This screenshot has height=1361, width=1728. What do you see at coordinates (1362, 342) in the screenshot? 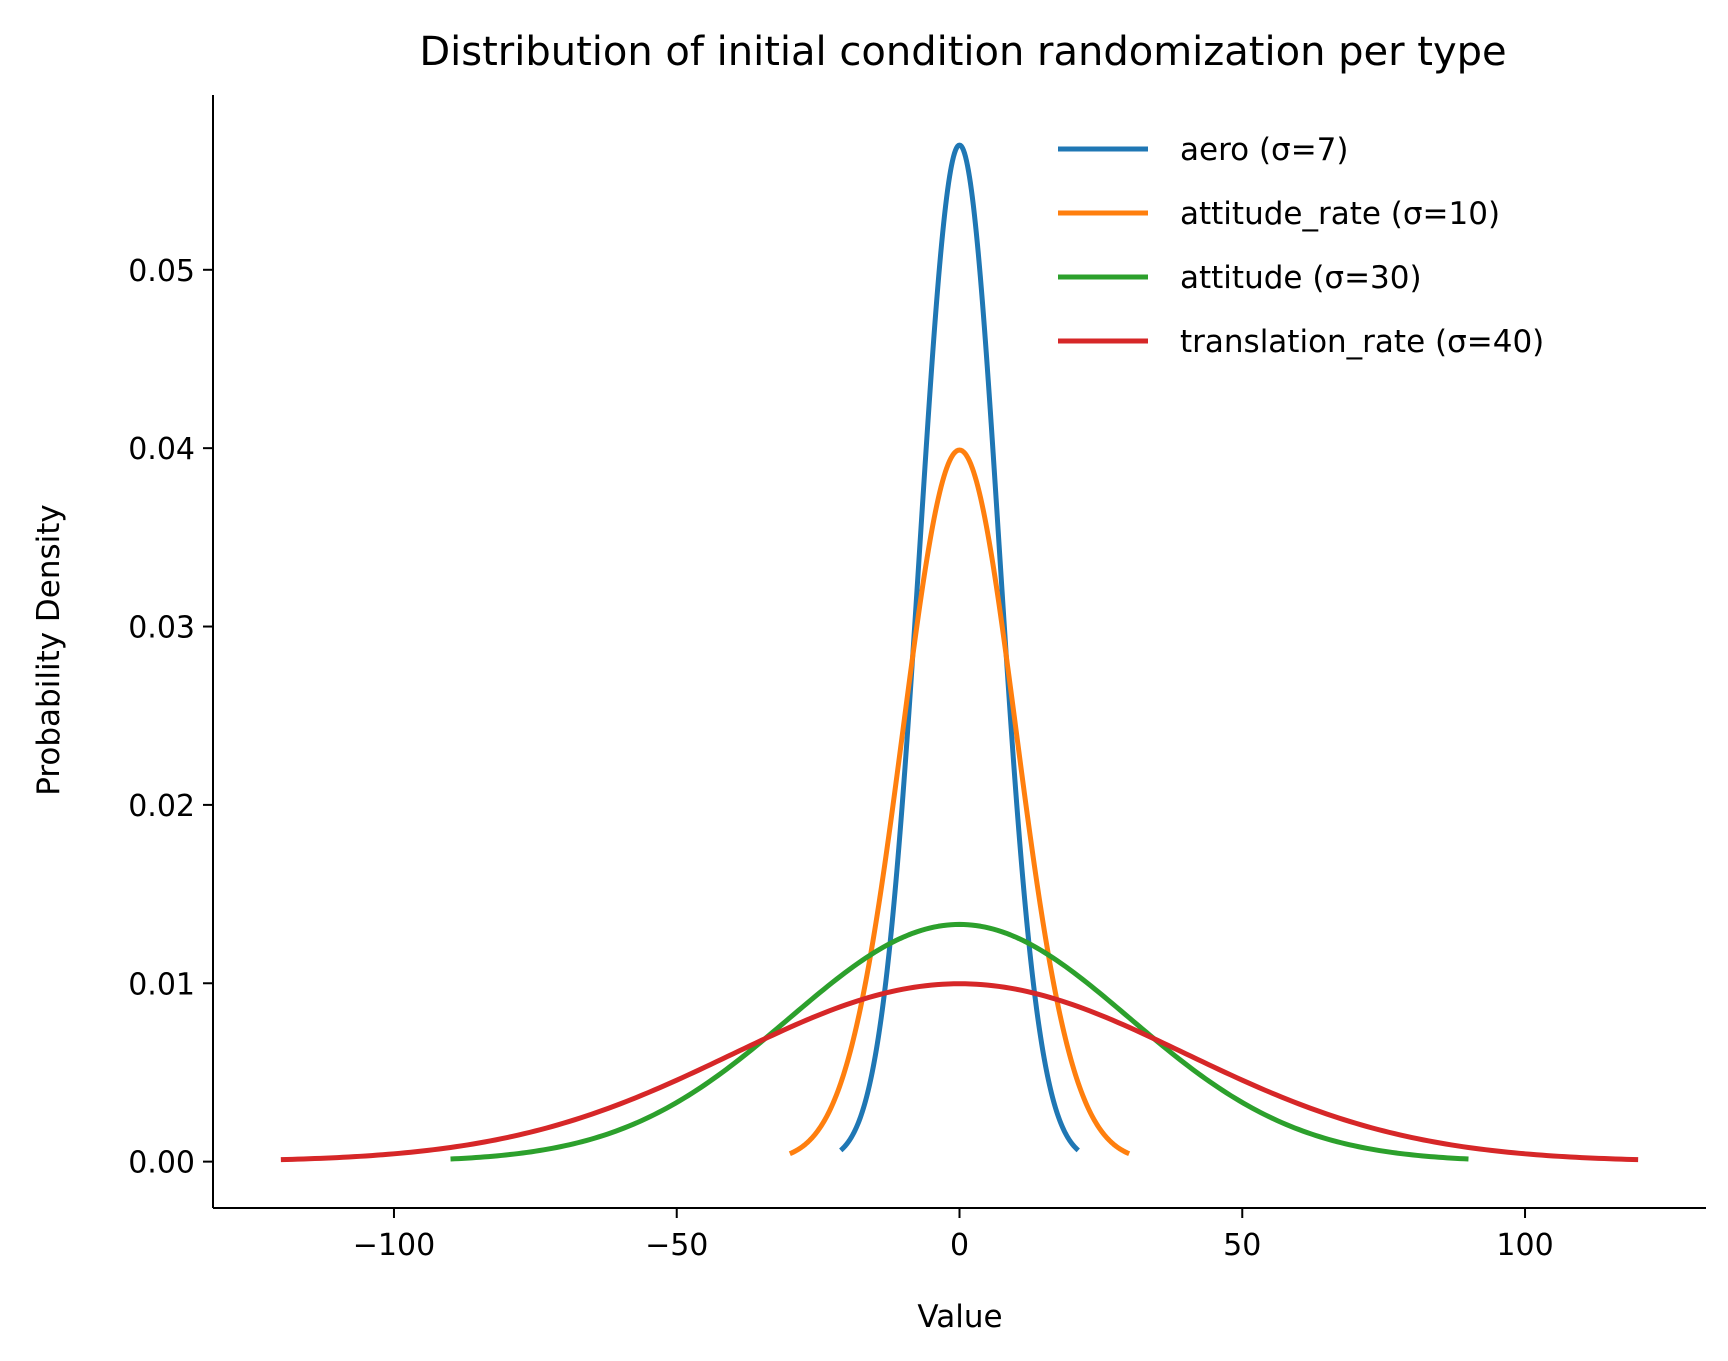
I see `legend-label-3: translation_rate (σ=40)` at bounding box center [1362, 342].